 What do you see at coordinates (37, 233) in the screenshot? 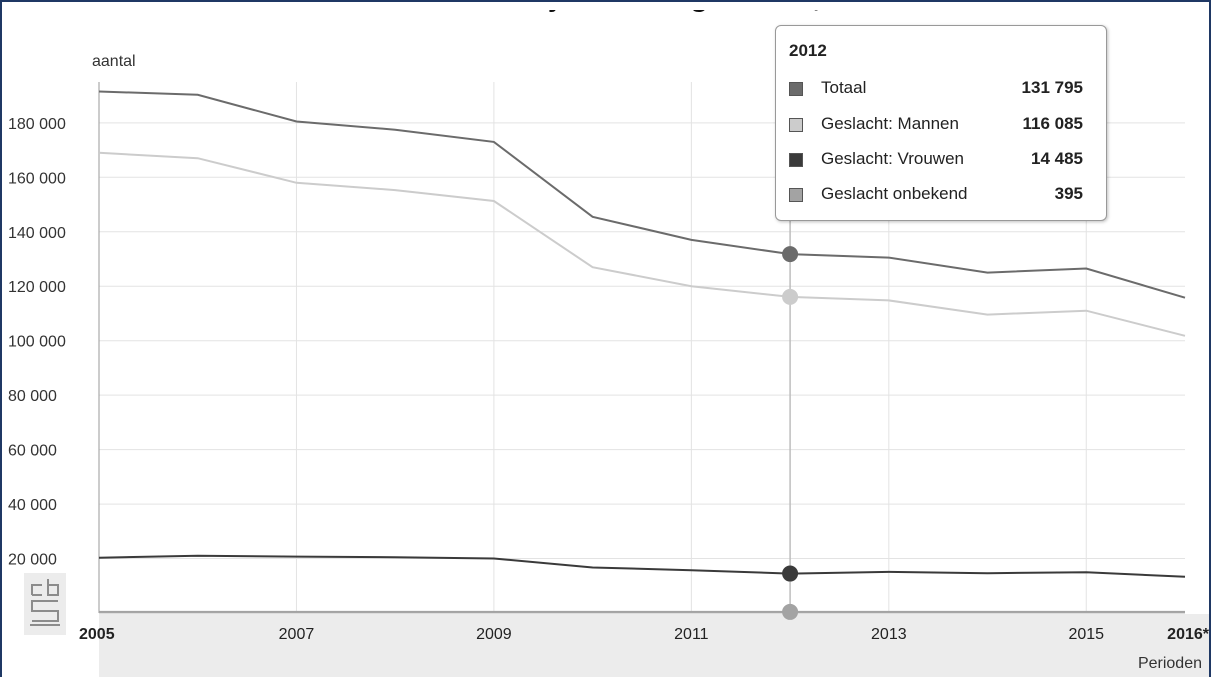
I see `y-tick-label: 140 000` at bounding box center [37, 233].